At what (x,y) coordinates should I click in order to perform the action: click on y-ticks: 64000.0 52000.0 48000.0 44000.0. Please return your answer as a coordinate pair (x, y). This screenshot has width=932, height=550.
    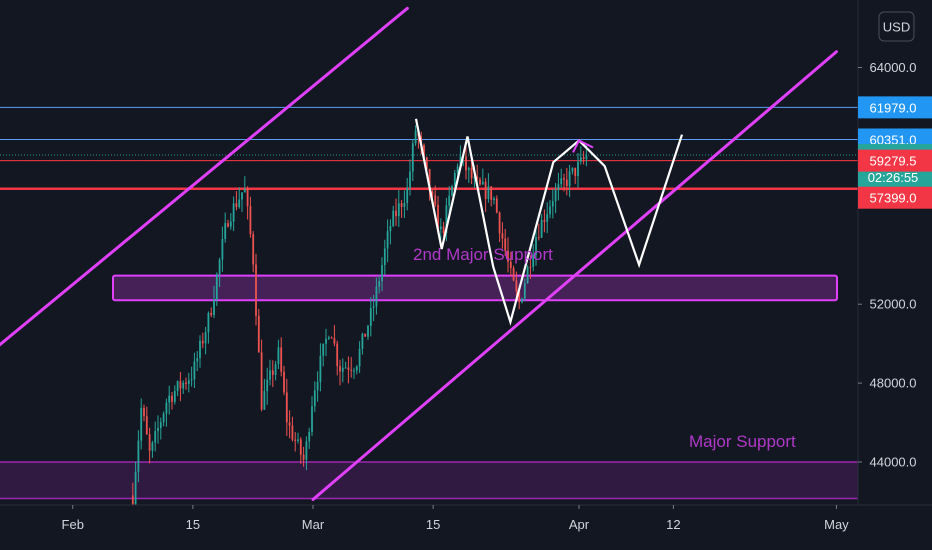
    Looking at the image, I should click on (887, 265).